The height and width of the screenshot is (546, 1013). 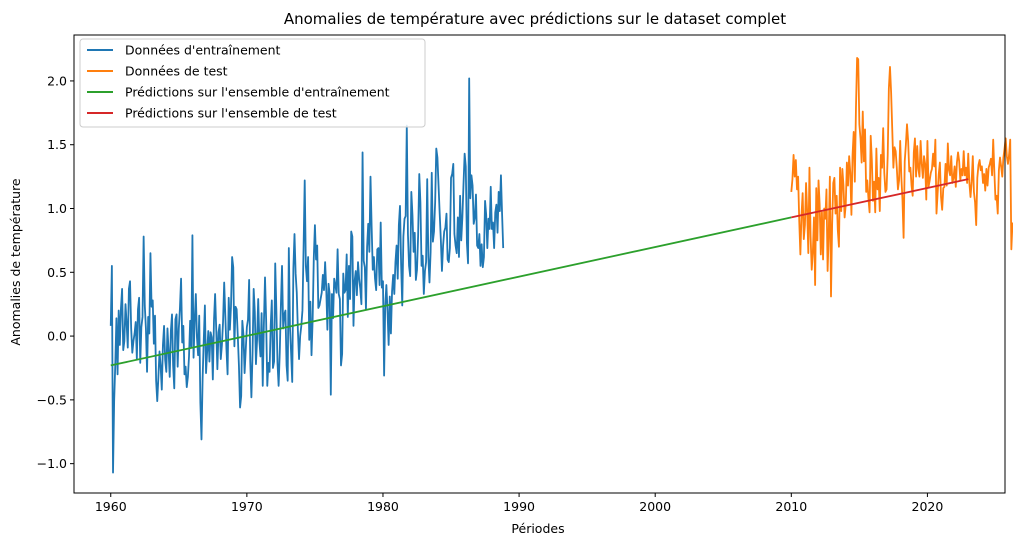 I want to click on legend-entry-label: Prédictions sur l'ensemble de test, so click(x=231, y=113).